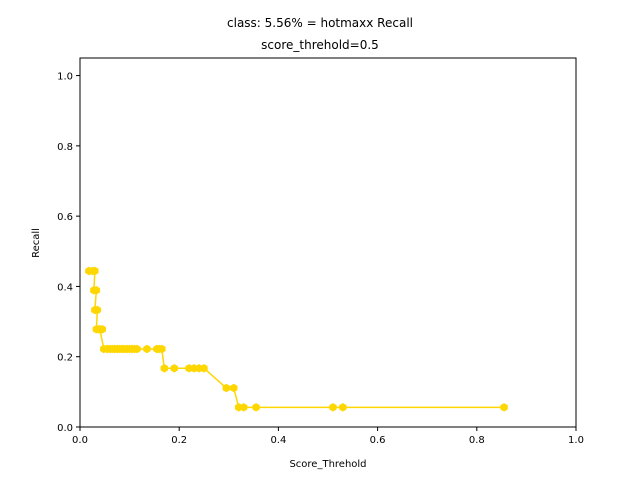  I want to click on y-tick-label: 0.2, so click(65, 358).